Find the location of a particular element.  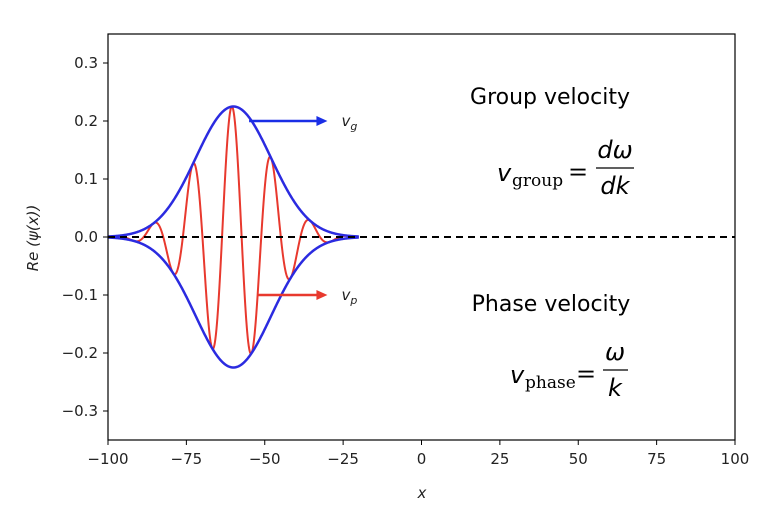

x-tick-label: 75 is located at coordinates (656, 459).